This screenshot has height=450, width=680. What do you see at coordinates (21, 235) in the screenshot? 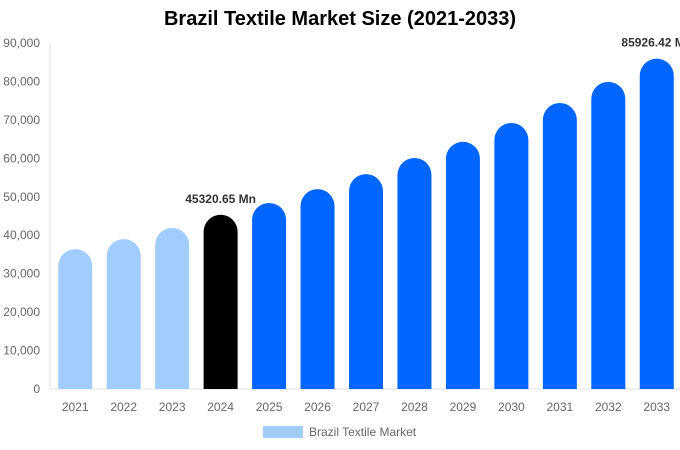
I see `y-tick-label: 40,000` at bounding box center [21, 235].